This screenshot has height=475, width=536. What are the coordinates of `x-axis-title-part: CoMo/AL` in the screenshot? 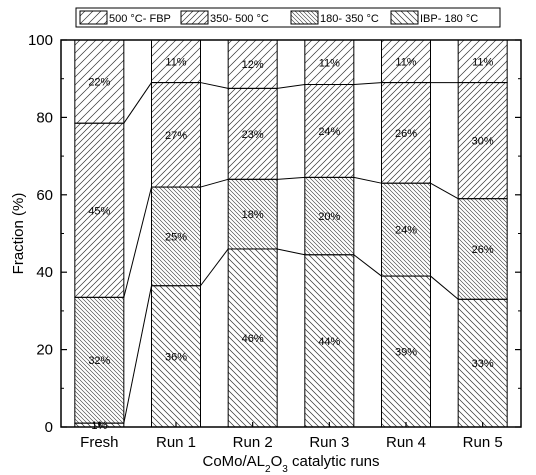 It's located at (233, 461).